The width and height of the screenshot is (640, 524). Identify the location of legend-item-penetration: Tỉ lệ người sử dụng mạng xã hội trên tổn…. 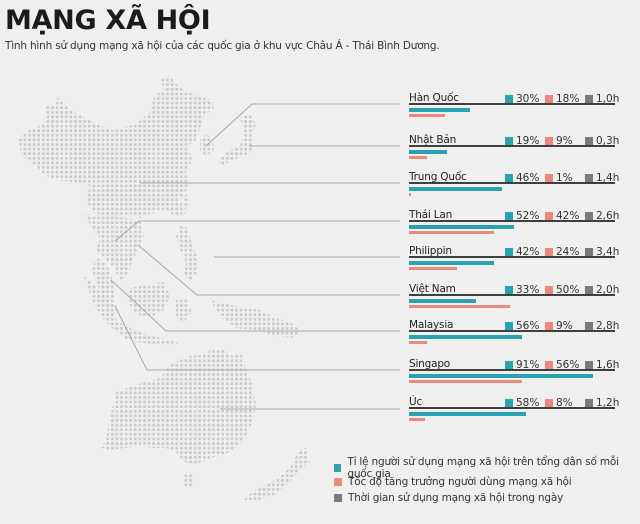
(487, 468).